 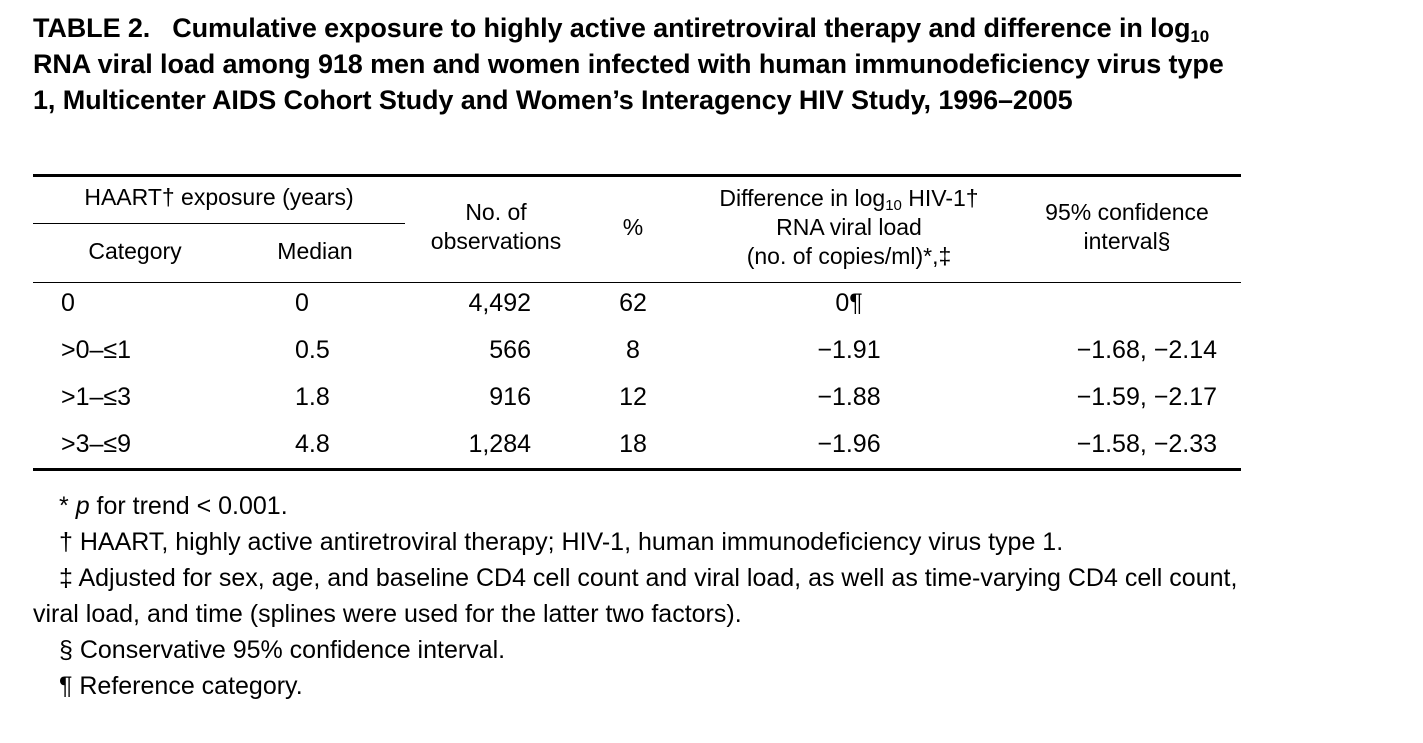 I want to click on footnote-trend-italic: p, so click(x=82, y=506).